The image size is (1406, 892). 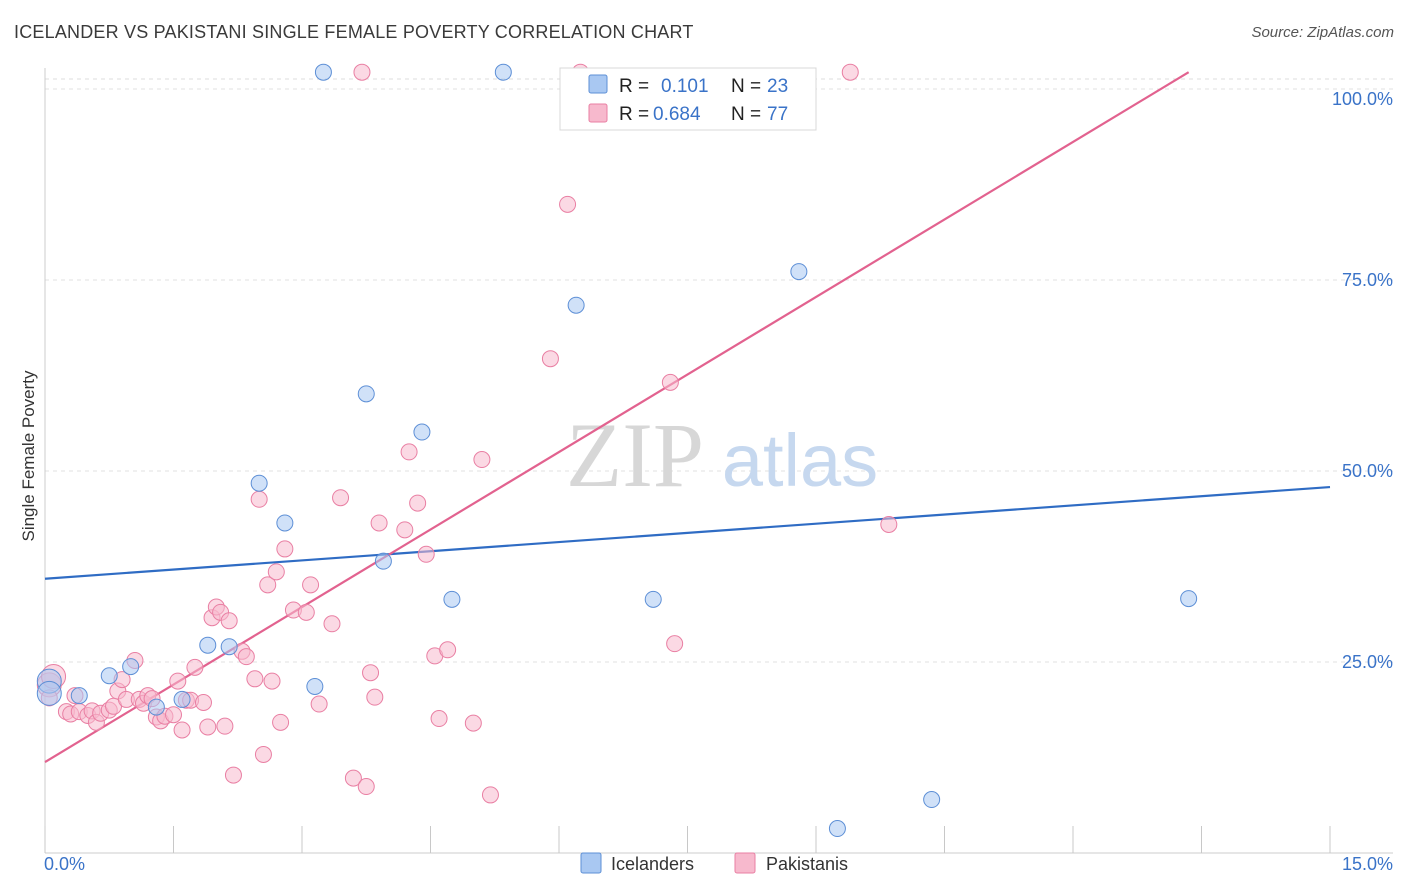 What do you see at coordinates (1367, 471) in the screenshot?
I see `y-tick-label-50: 50.0%` at bounding box center [1367, 471].